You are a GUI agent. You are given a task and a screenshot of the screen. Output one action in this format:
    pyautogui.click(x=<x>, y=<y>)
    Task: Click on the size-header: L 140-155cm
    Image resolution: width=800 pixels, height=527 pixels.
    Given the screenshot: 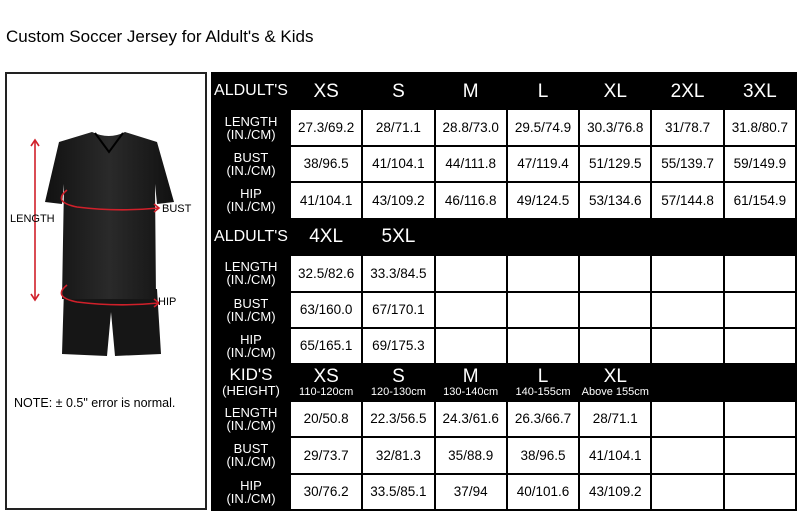 What is the action you would take?
    pyautogui.click(x=543, y=382)
    